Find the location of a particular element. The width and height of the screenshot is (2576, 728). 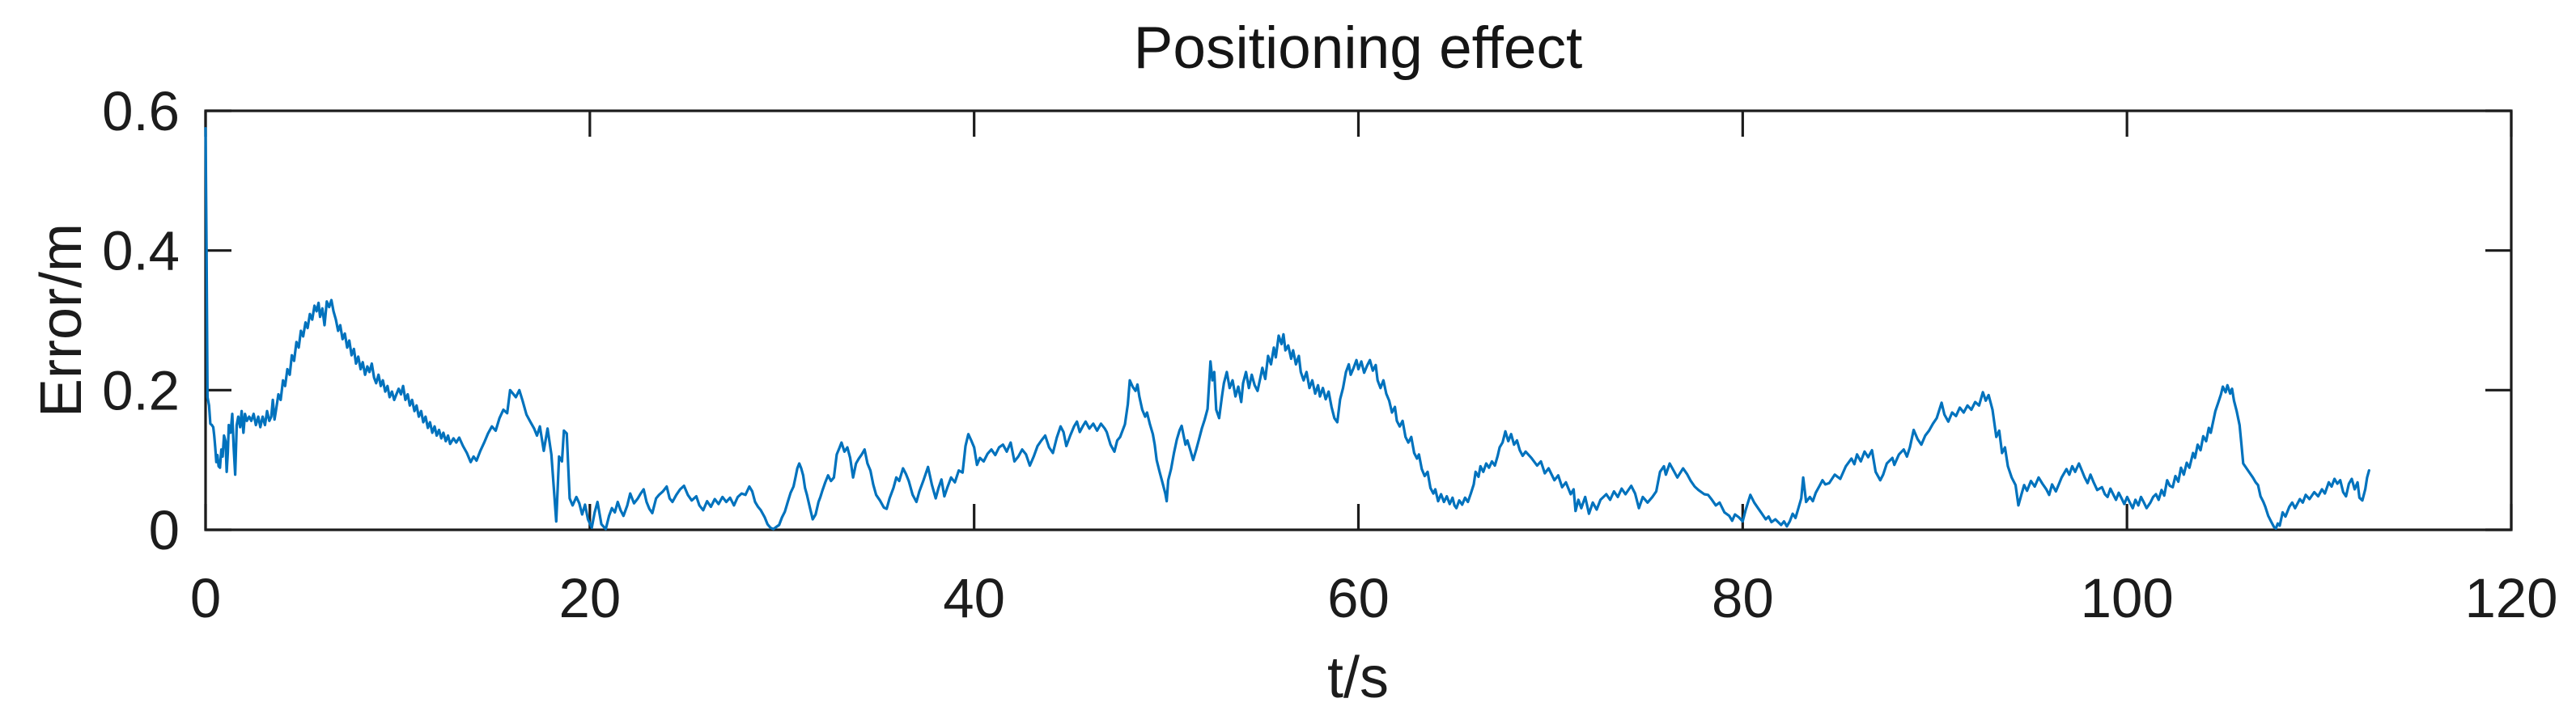

x-tick-label: 40 is located at coordinates (974, 598).